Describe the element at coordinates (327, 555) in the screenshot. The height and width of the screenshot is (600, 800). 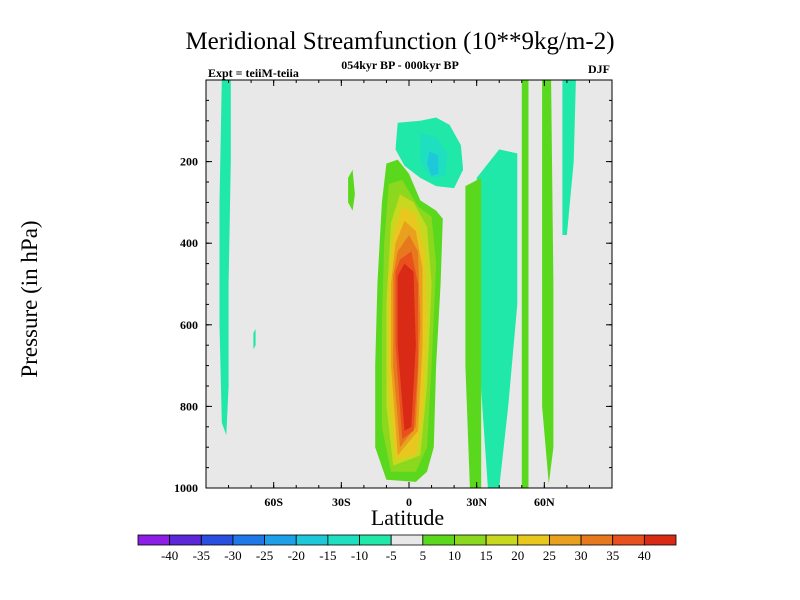
I see `colorbar-label: -15` at that location.